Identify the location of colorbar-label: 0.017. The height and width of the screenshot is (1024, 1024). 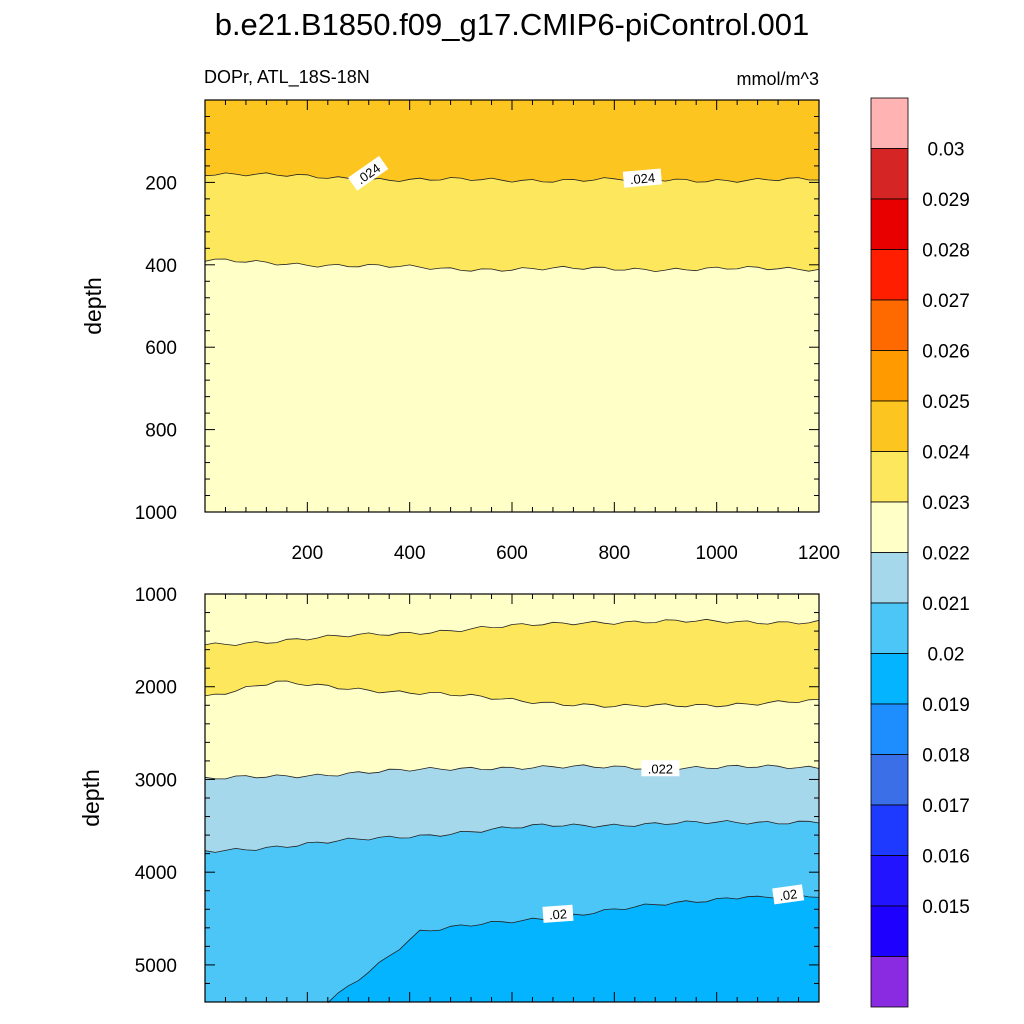
(946, 806).